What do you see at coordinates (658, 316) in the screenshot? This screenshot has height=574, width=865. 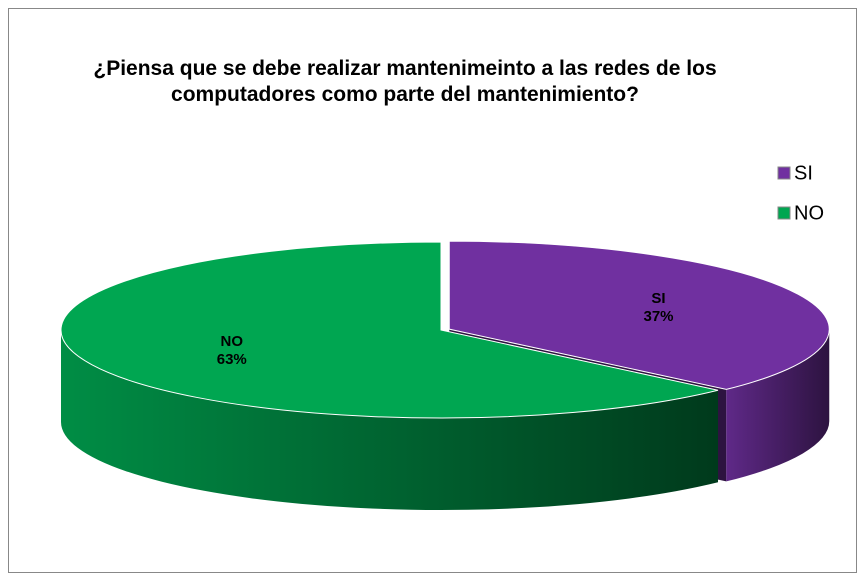 I see `data-label-value: 37%` at bounding box center [658, 316].